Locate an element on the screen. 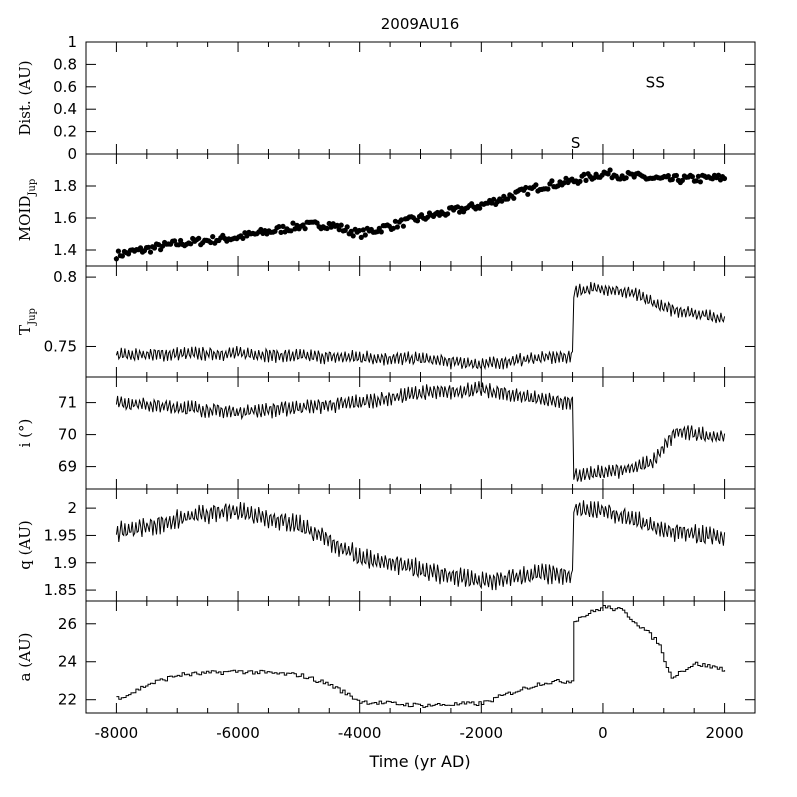 This screenshot has width=797, height=797. q-frame is located at coordinates (420, 545).